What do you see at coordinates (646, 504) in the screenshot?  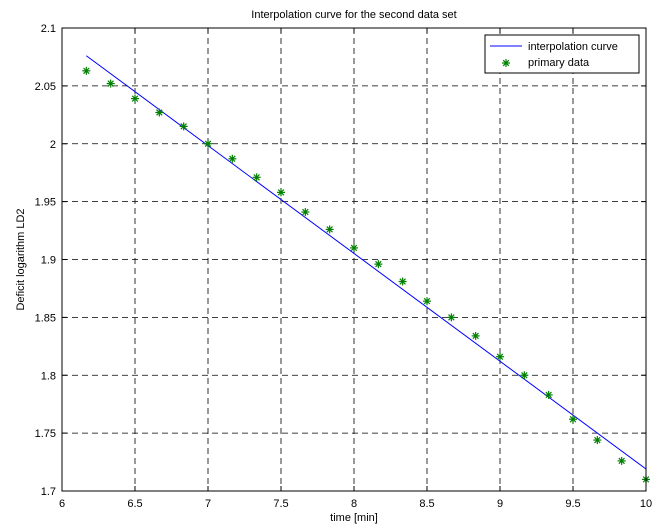 I see `x-tick-label: 10` at bounding box center [646, 504].